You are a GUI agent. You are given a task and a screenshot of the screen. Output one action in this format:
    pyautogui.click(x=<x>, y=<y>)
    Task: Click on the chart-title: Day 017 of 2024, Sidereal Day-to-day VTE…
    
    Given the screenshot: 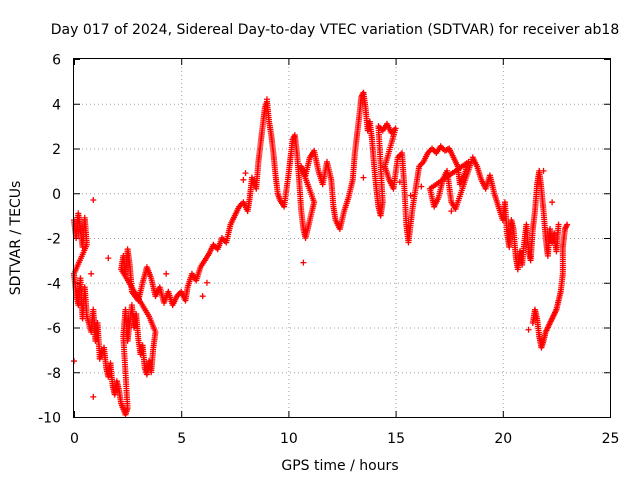 What is the action you would take?
    pyautogui.click(x=335, y=30)
    